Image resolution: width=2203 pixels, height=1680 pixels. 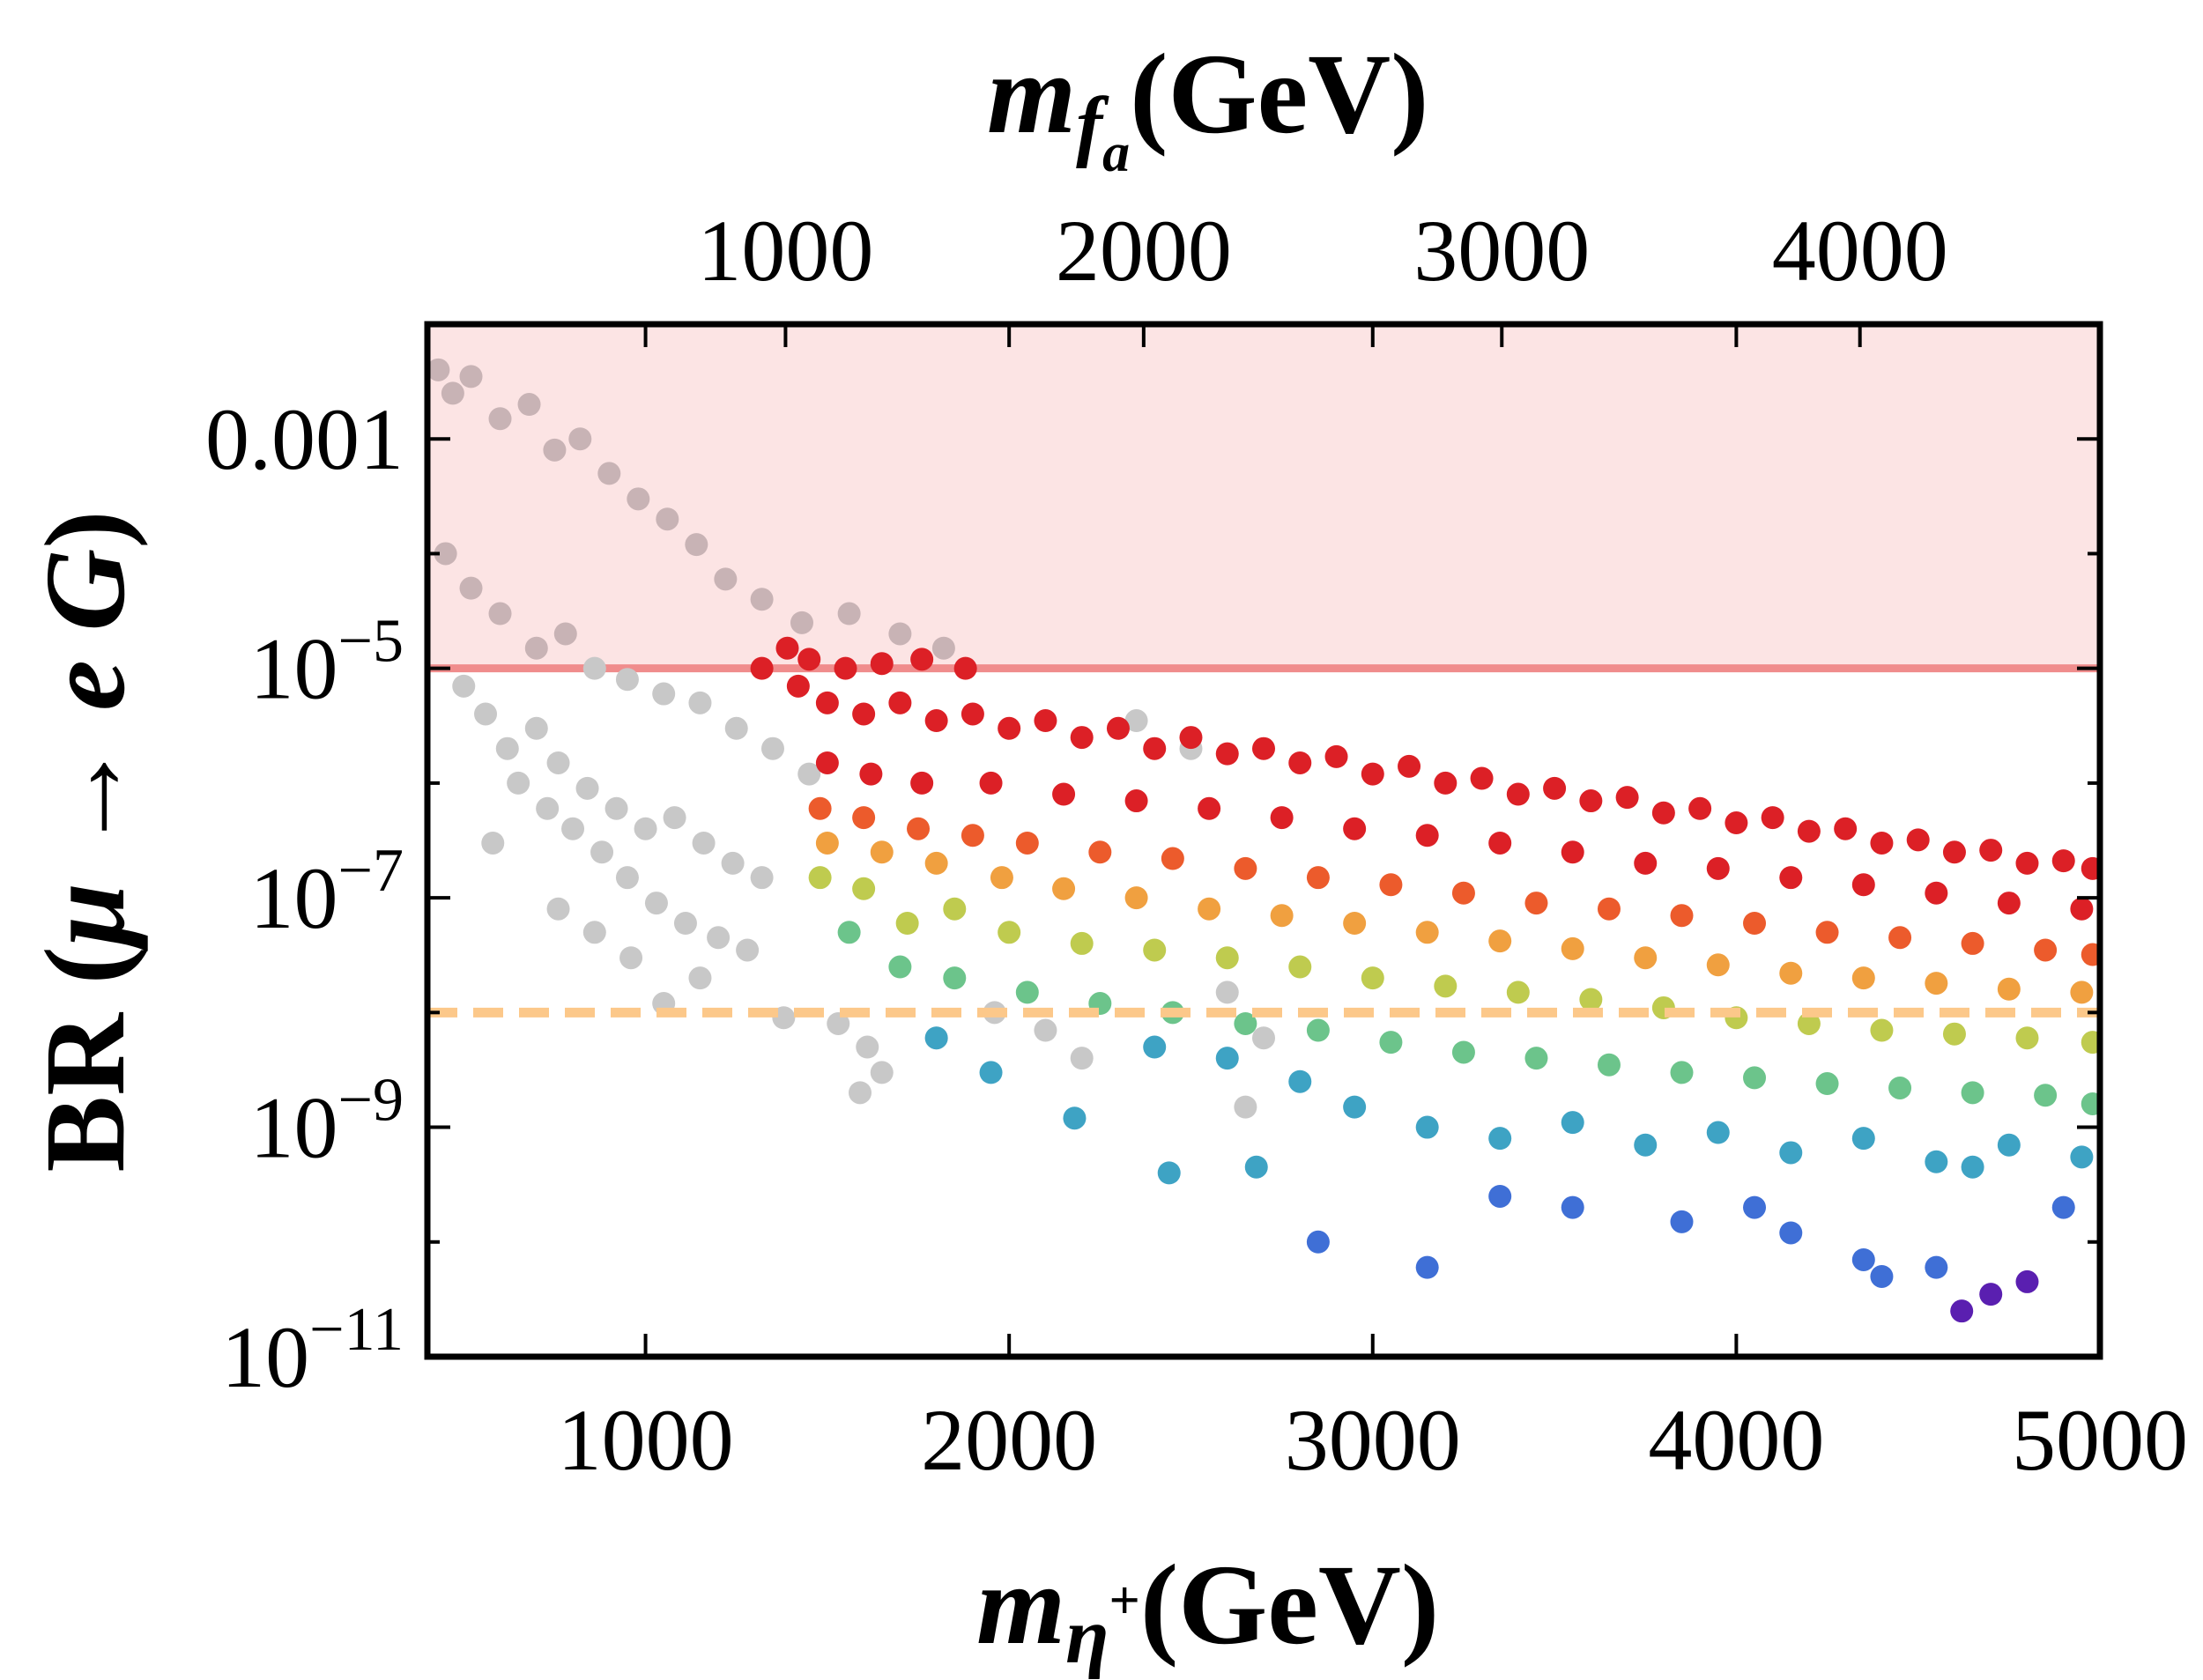 I want to click on bottom-axis-subscript: η, so click(x=1087, y=1637).